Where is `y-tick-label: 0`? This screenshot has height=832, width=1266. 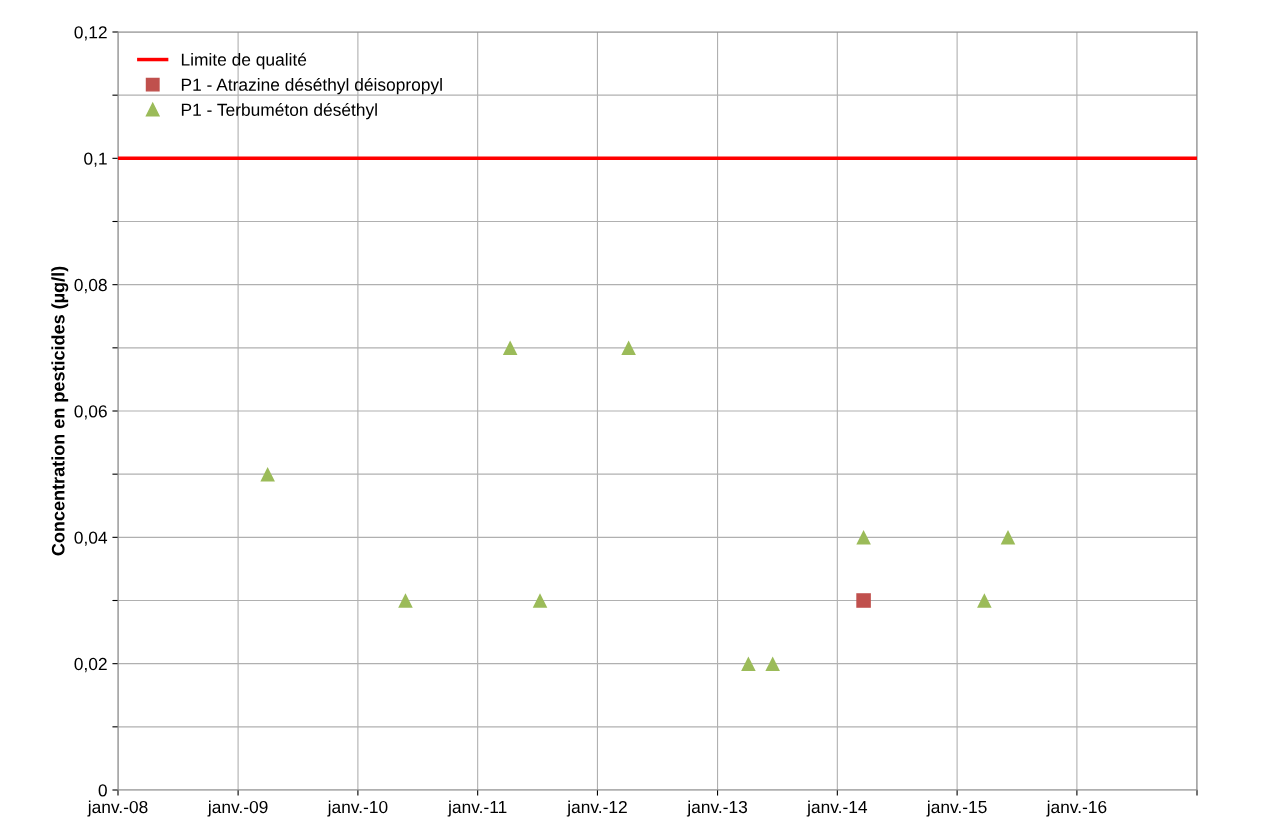
y-tick-label: 0 is located at coordinates (102, 790).